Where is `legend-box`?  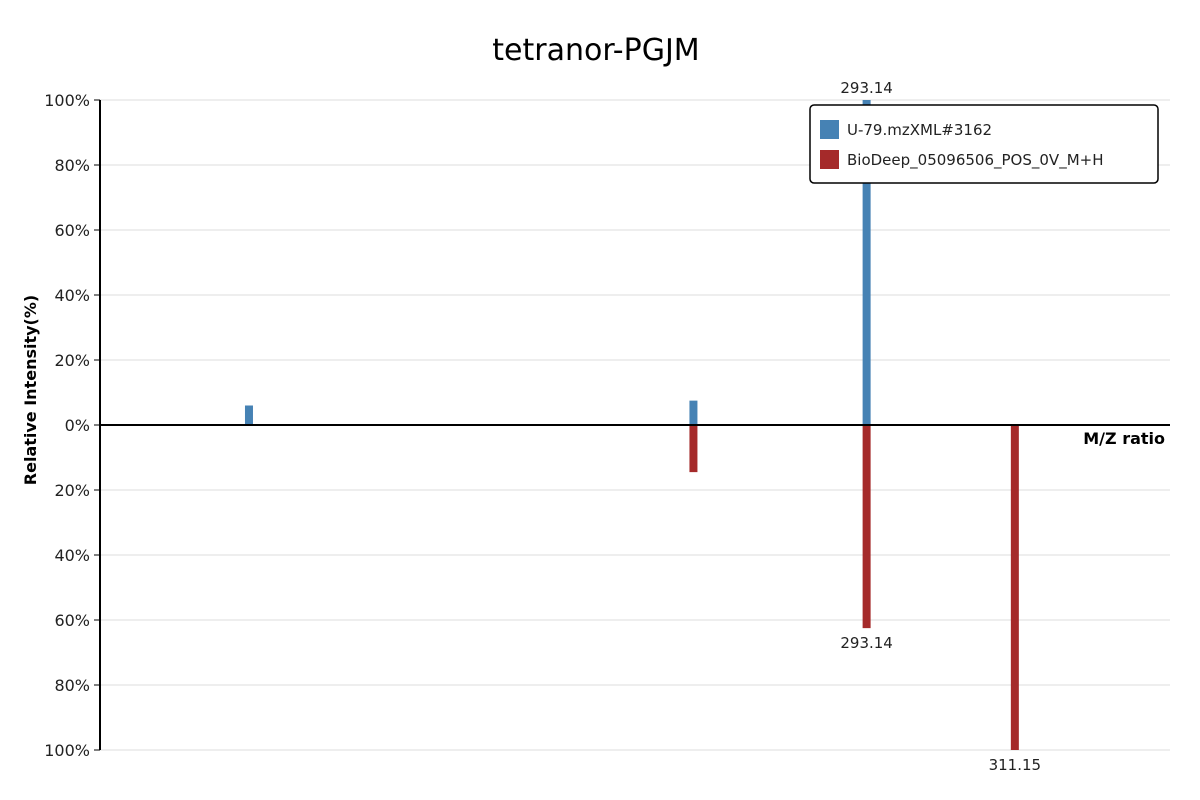
legend-box is located at coordinates (984, 144).